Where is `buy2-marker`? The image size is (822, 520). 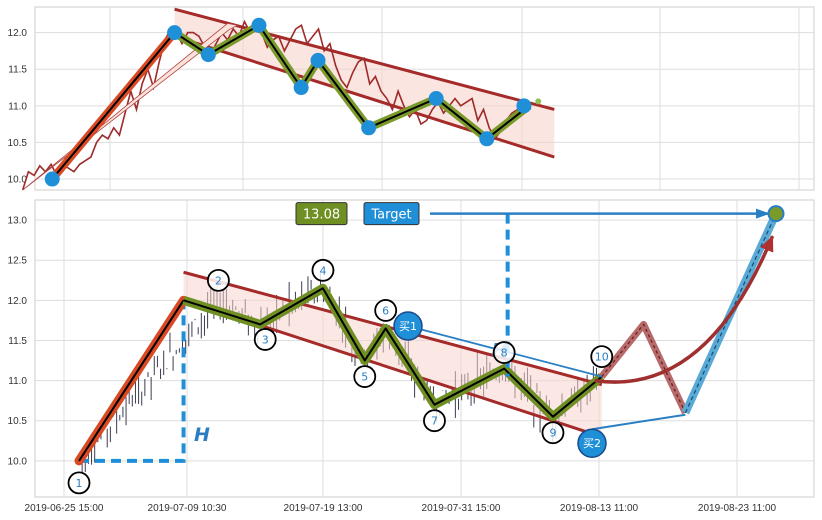 buy2-marker is located at coordinates (592, 443).